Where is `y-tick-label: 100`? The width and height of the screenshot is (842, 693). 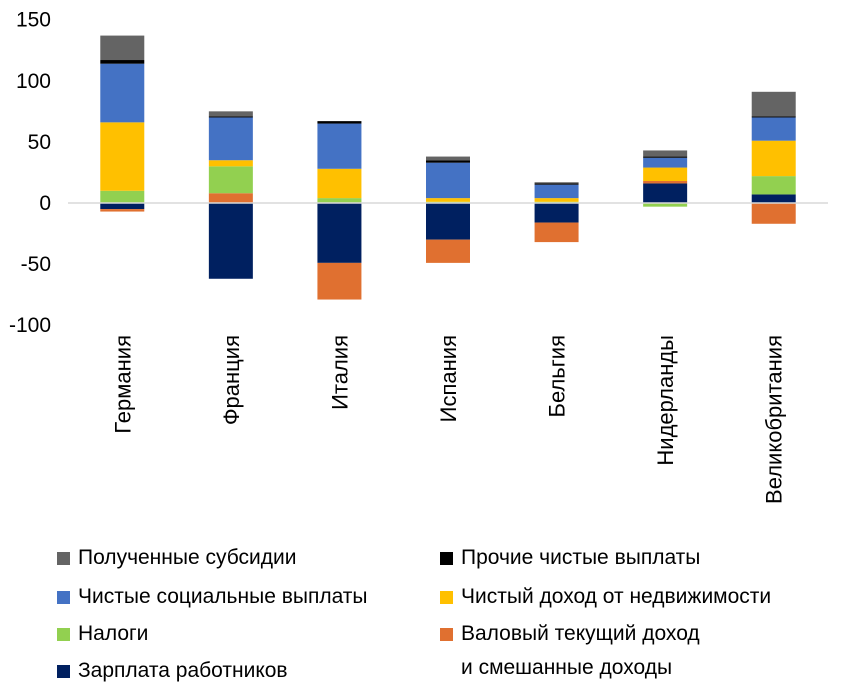 y-tick-label: 100 is located at coordinates (33, 81).